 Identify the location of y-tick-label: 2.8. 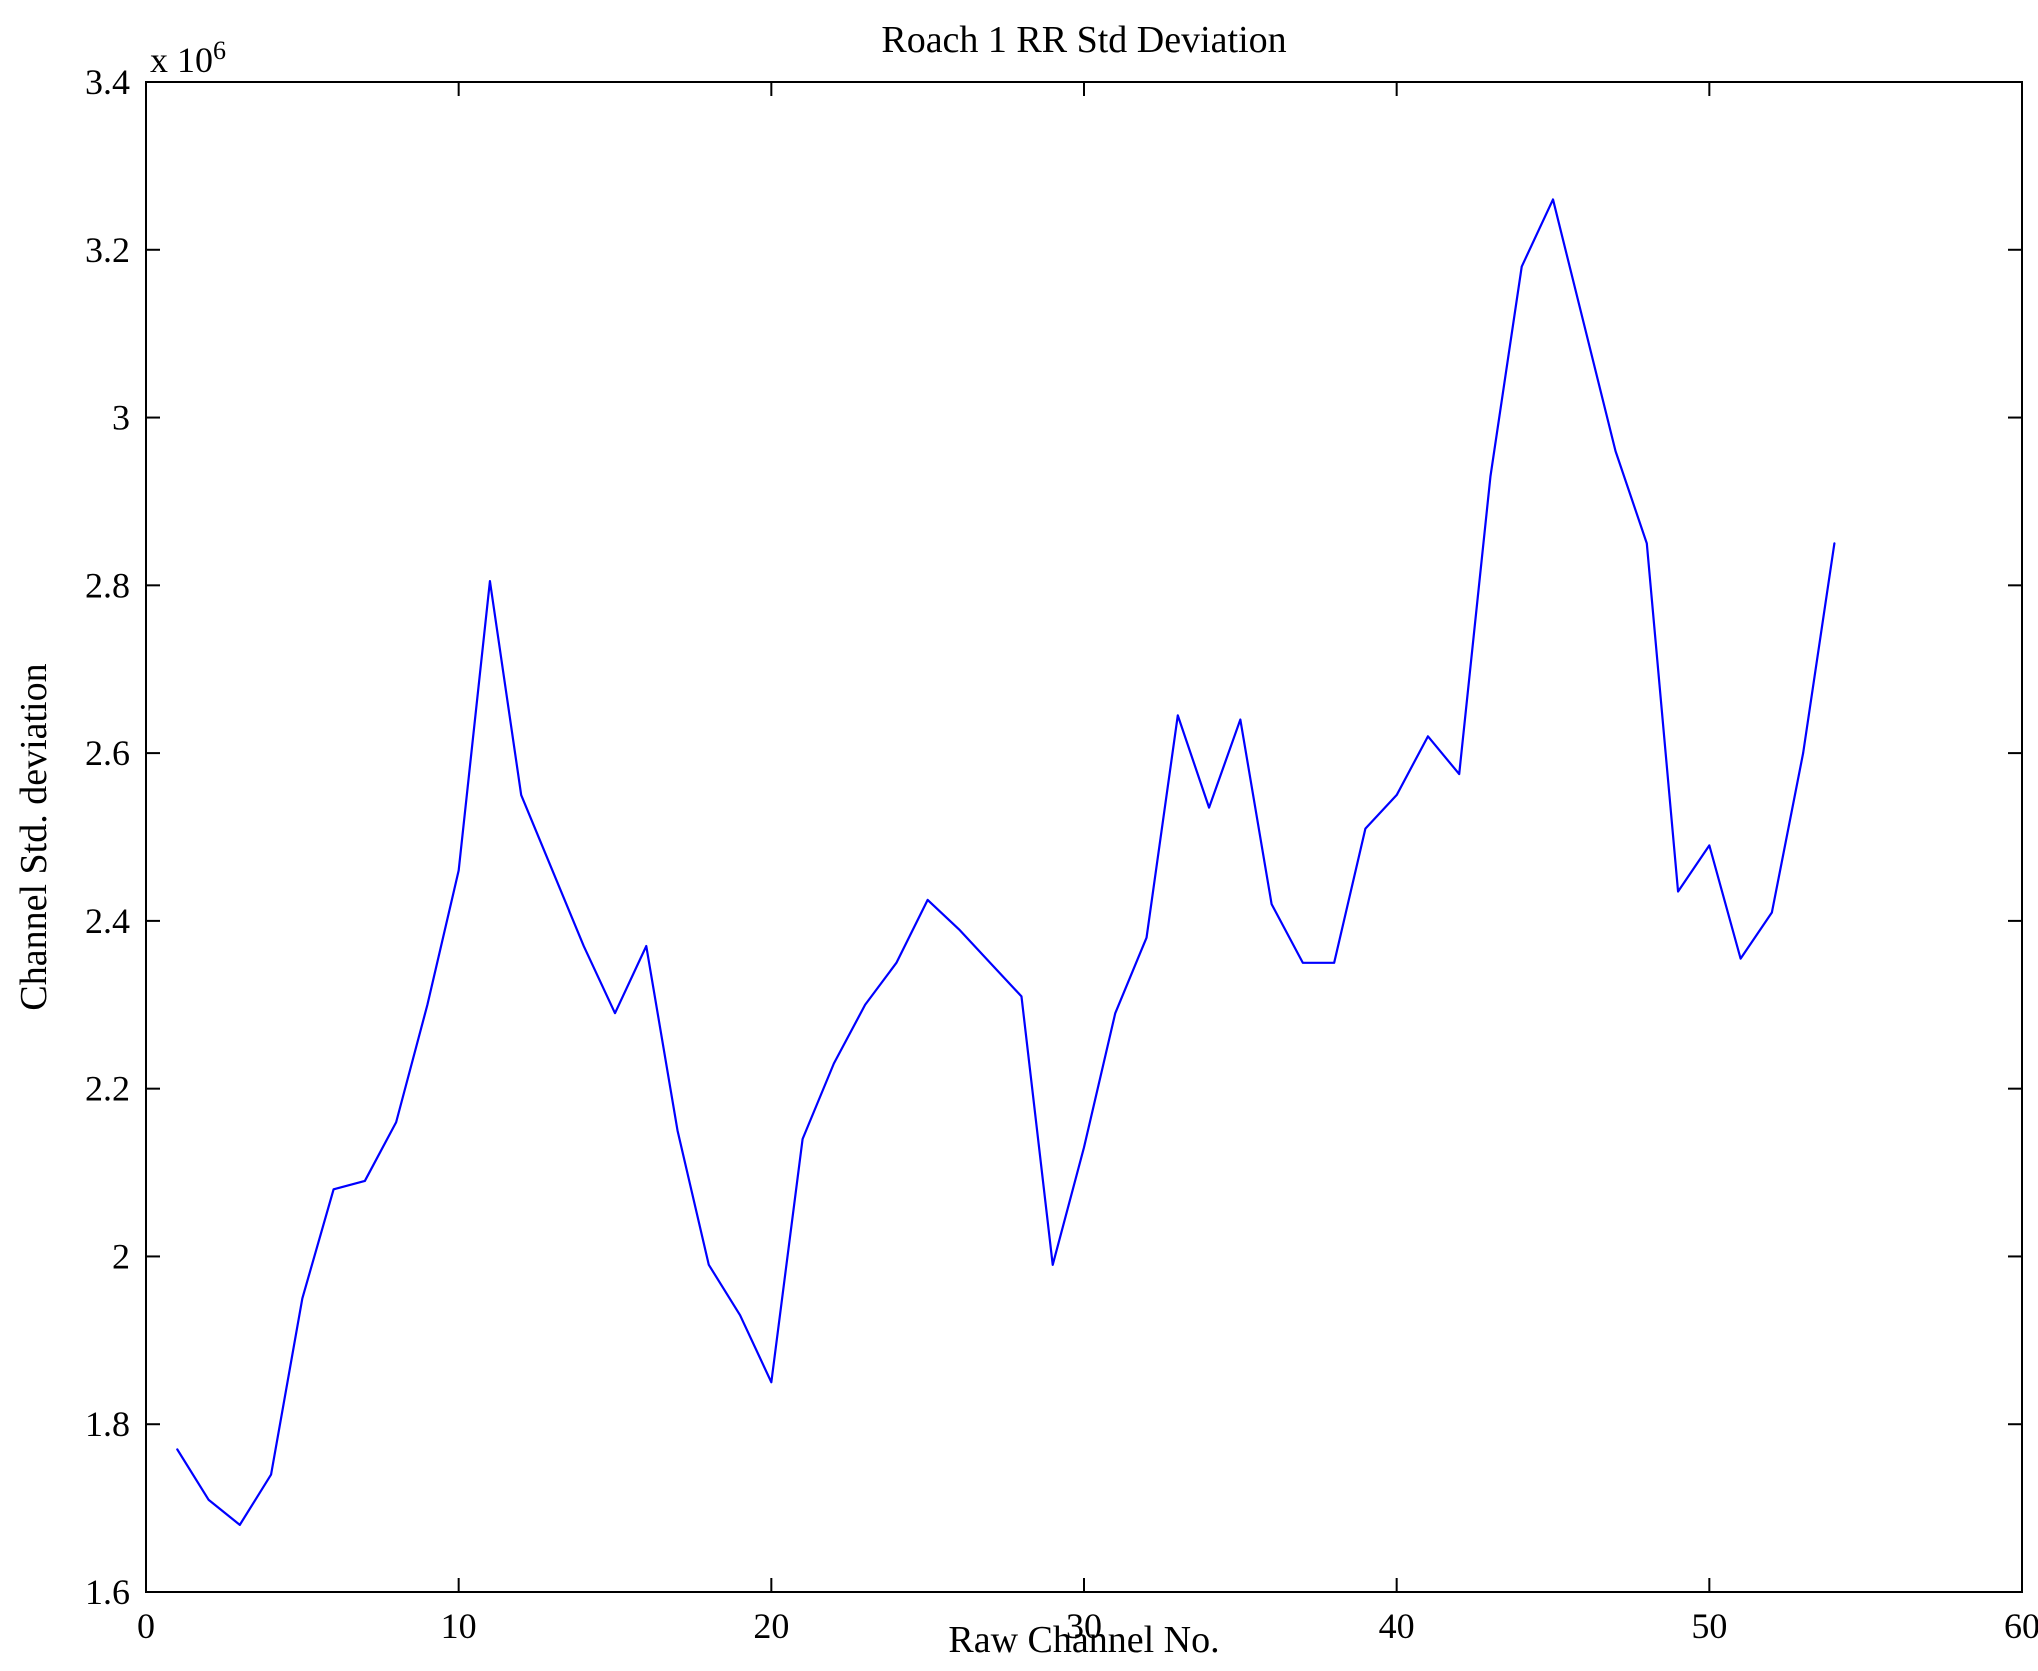
(107, 585).